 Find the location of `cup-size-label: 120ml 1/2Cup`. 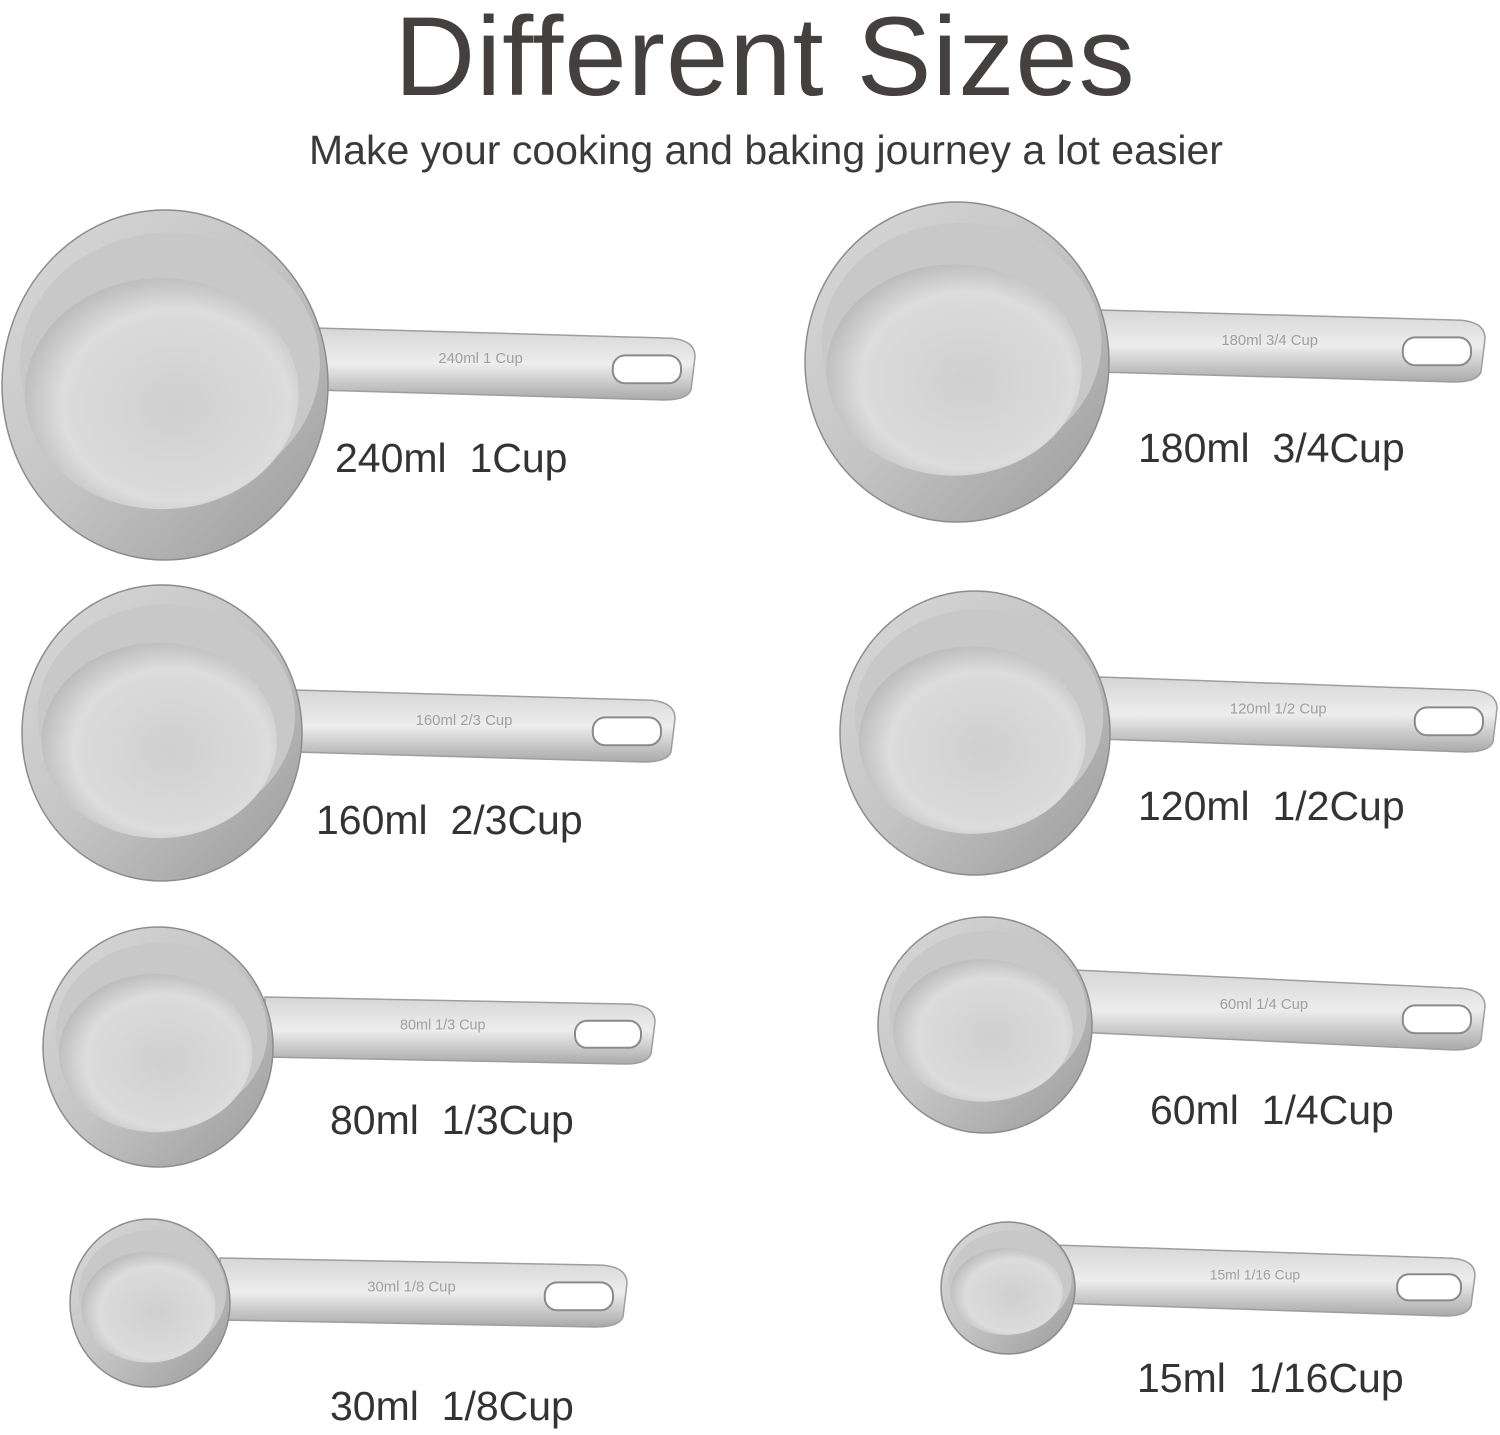

cup-size-label: 120ml 1/2Cup is located at coordinates (1271, 806).